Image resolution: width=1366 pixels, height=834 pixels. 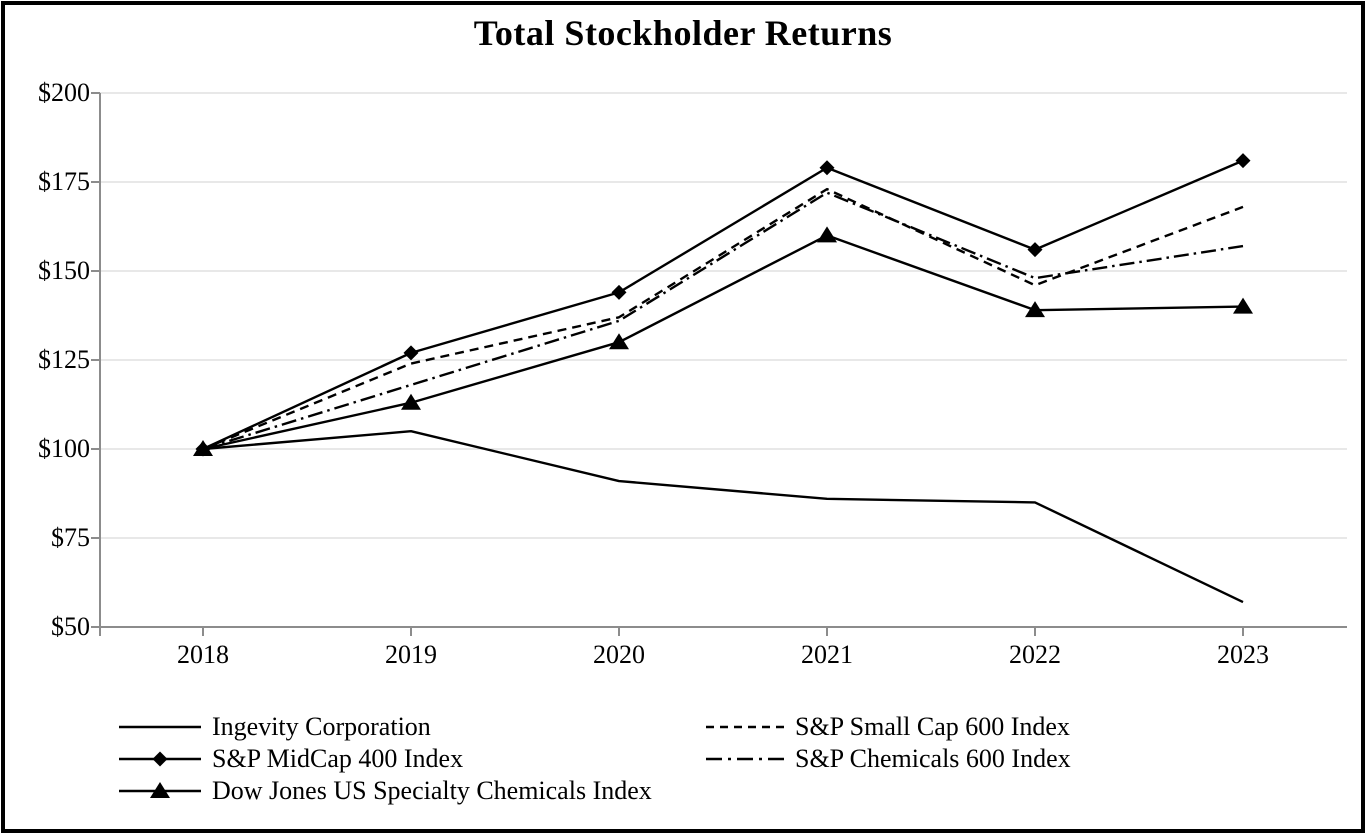 What do you see at coordinates (70, 626) in the screenshot?
I see `y-axis-tick-label: $50` at bounding box center [70, 626].